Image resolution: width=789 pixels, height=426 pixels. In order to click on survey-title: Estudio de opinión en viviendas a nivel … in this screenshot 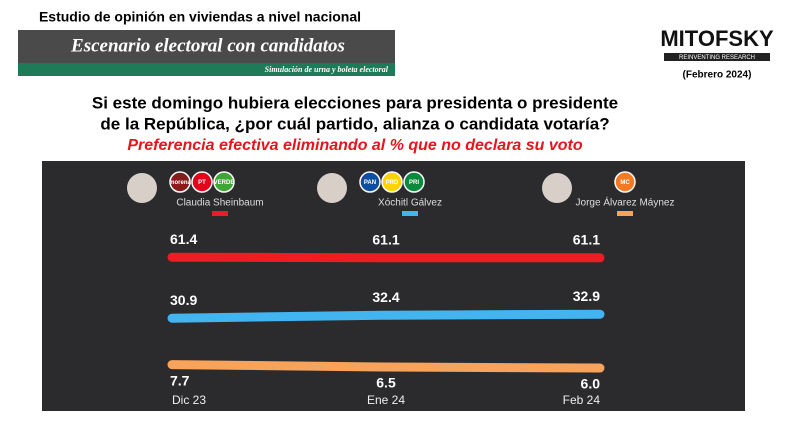, I will do `click(200, 17)`.